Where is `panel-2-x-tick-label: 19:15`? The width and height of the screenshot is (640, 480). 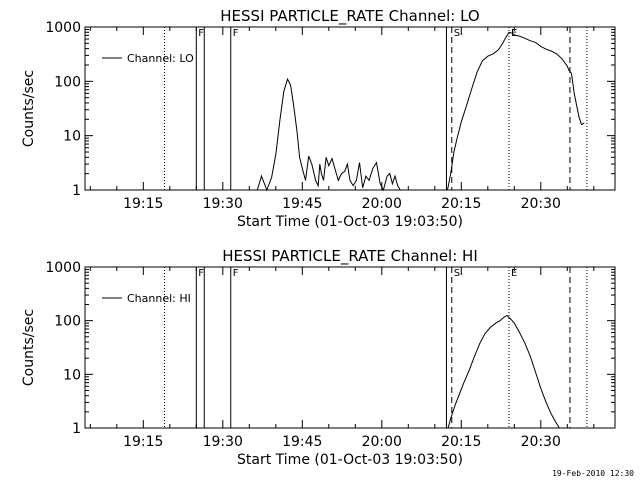 panel-2-x-tick-label: 19:15 is located at coordinates (143, 442).